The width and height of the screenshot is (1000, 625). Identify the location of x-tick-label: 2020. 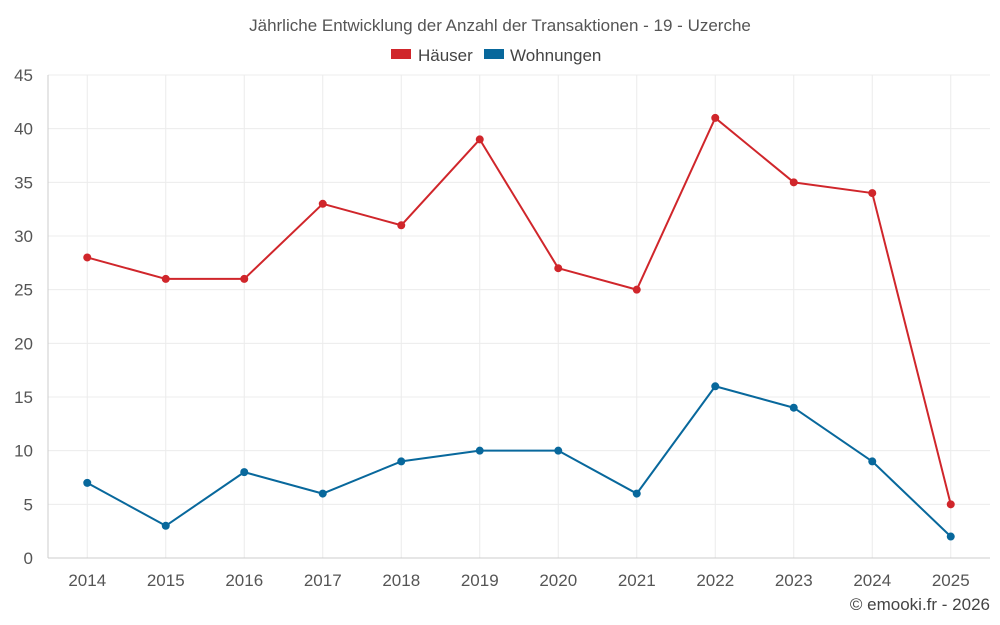
(558, 580).